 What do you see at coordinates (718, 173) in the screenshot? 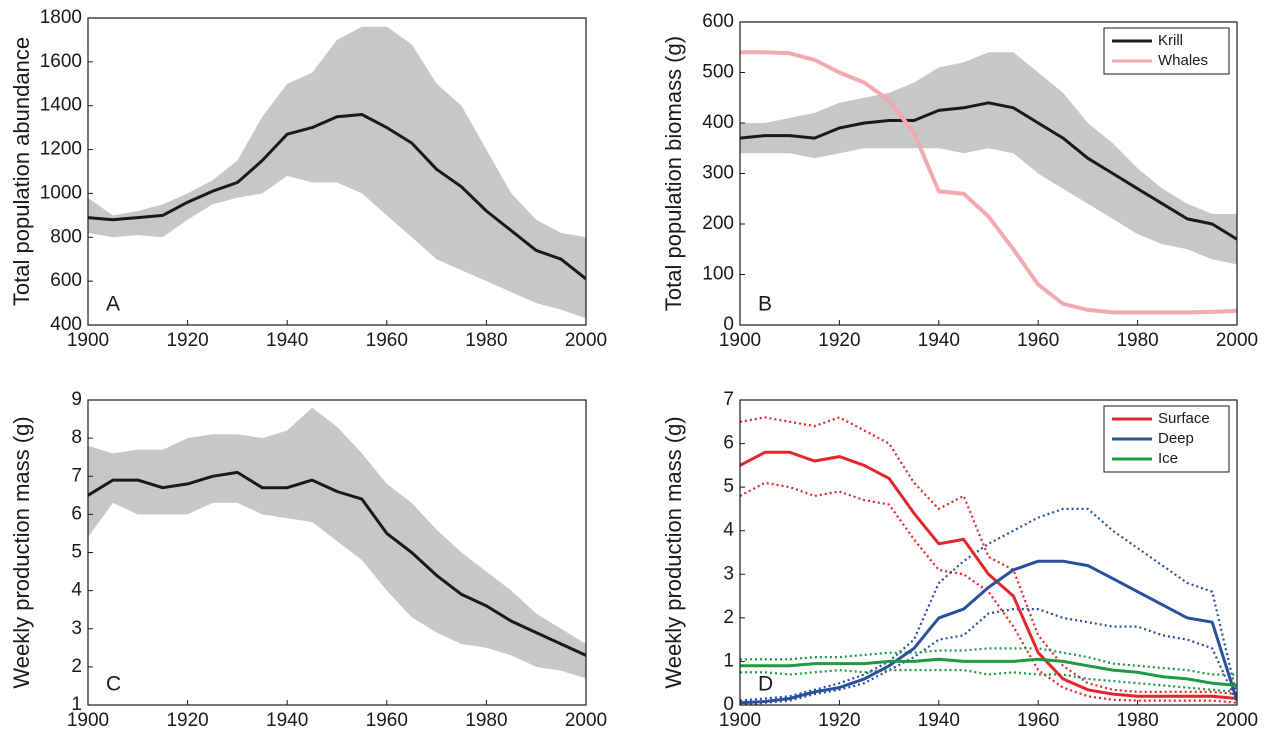
I see `y-tick-label: 300` at bounding box center [718, 173].